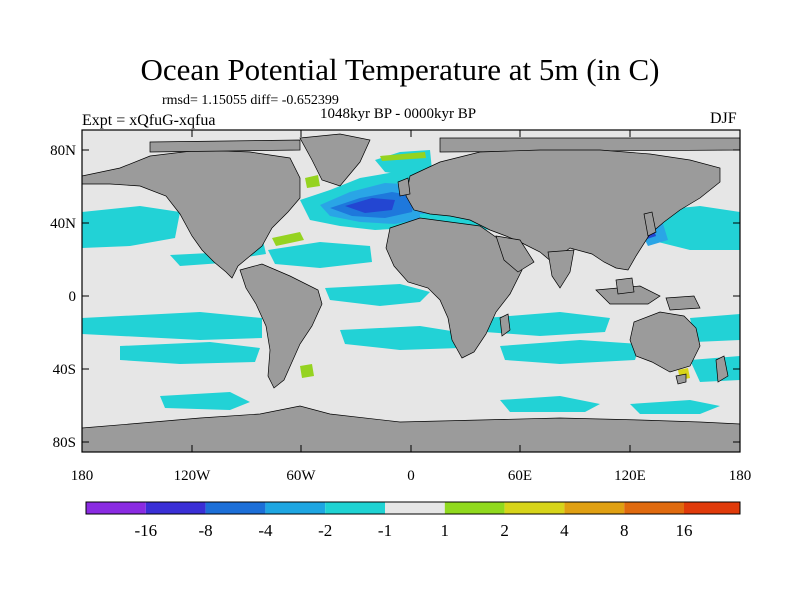  I want to click on arctic-land, so click(225, 146).